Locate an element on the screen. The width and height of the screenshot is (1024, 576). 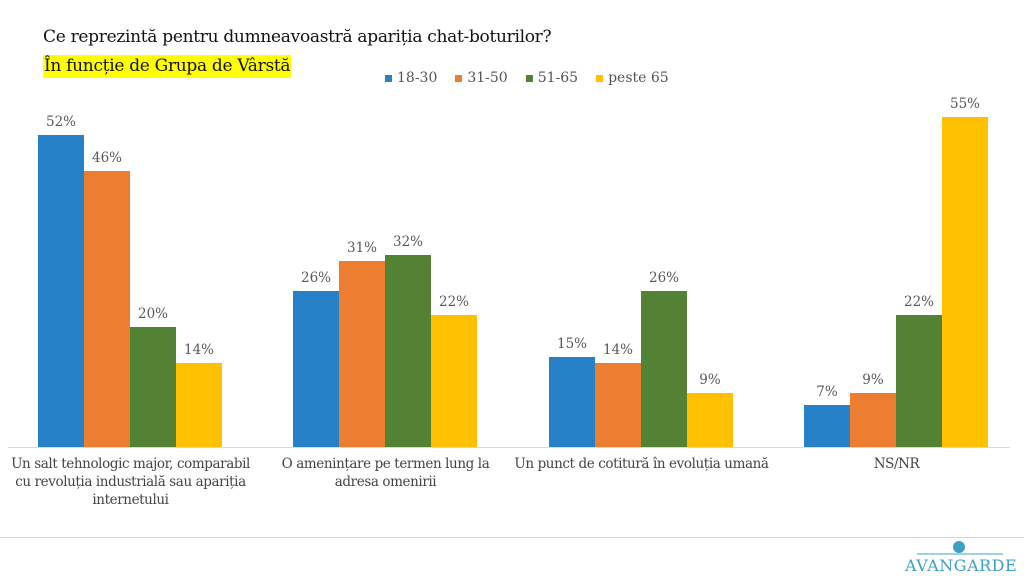
legend-label: peste 65 is located at coordinates (638, 78).